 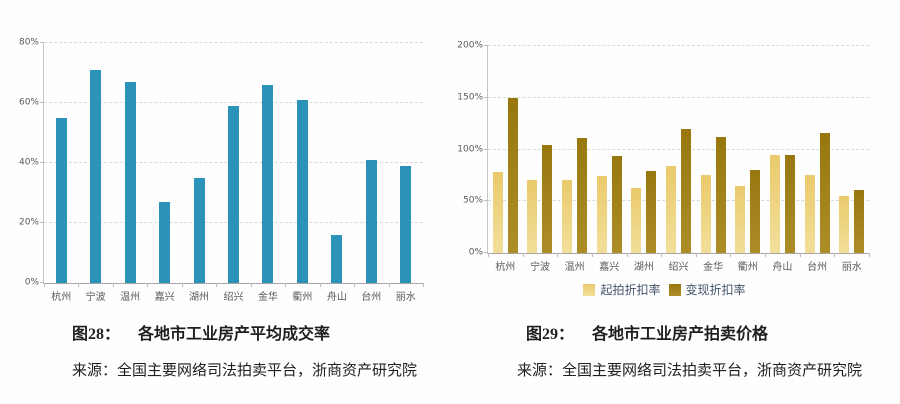 What do you see at coordinates (859, 221) in the screenshot?
I see `bar-丽水-变现折扣率` at bounding box center [859, 221].